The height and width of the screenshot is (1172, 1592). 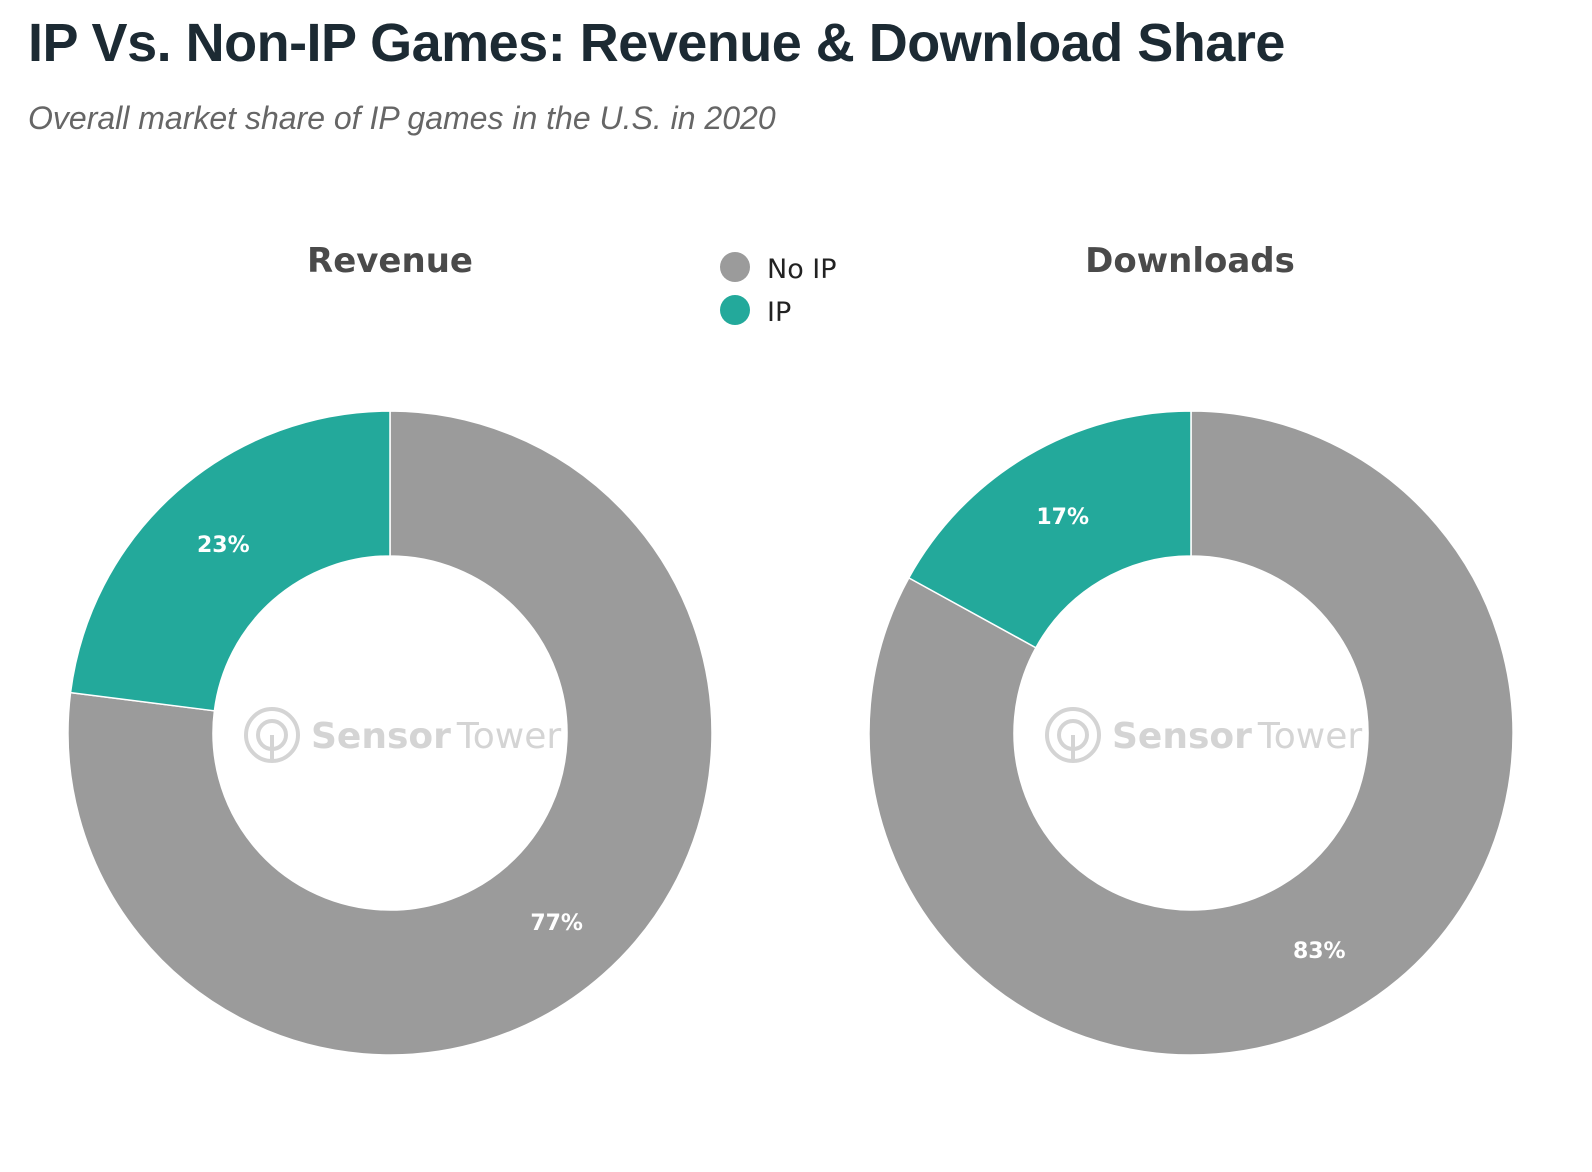 I want to click on legend-swatch-ip, so click(x=735, y=310).